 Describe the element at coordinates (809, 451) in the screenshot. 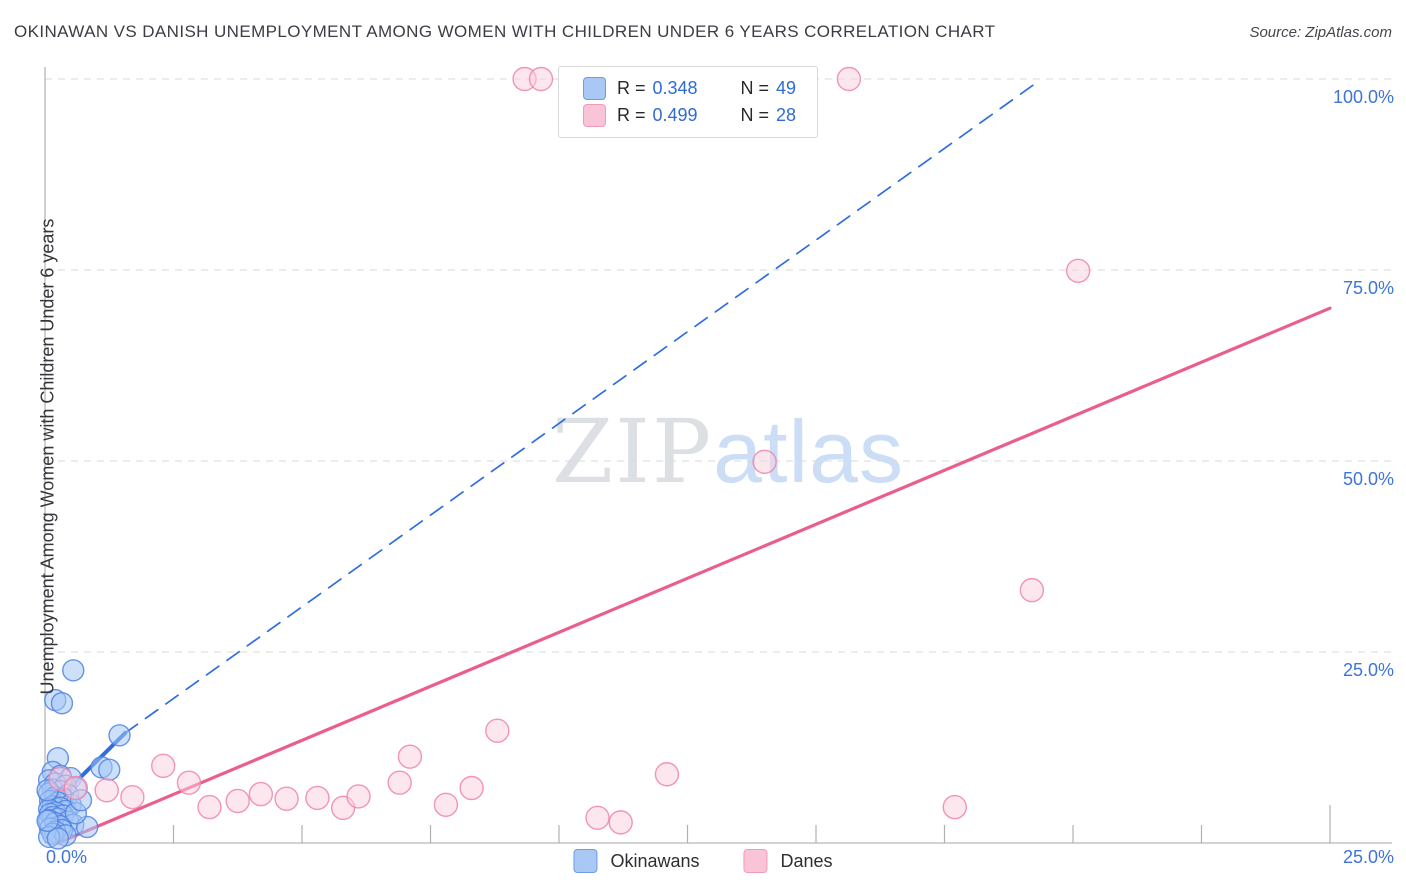

I see `watermark-atlas: atlas` at that location.